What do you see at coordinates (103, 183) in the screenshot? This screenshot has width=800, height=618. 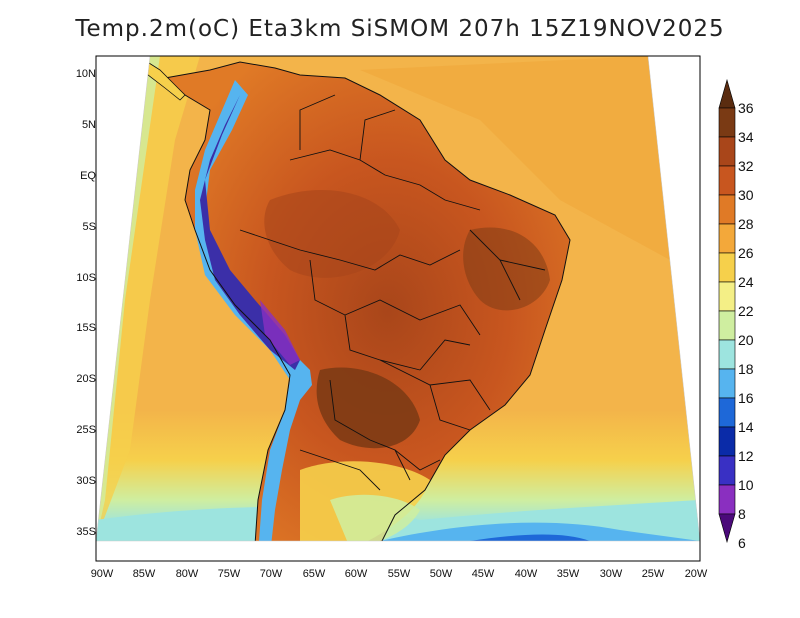 I see `galapagos` at bounding box center [103, 183].